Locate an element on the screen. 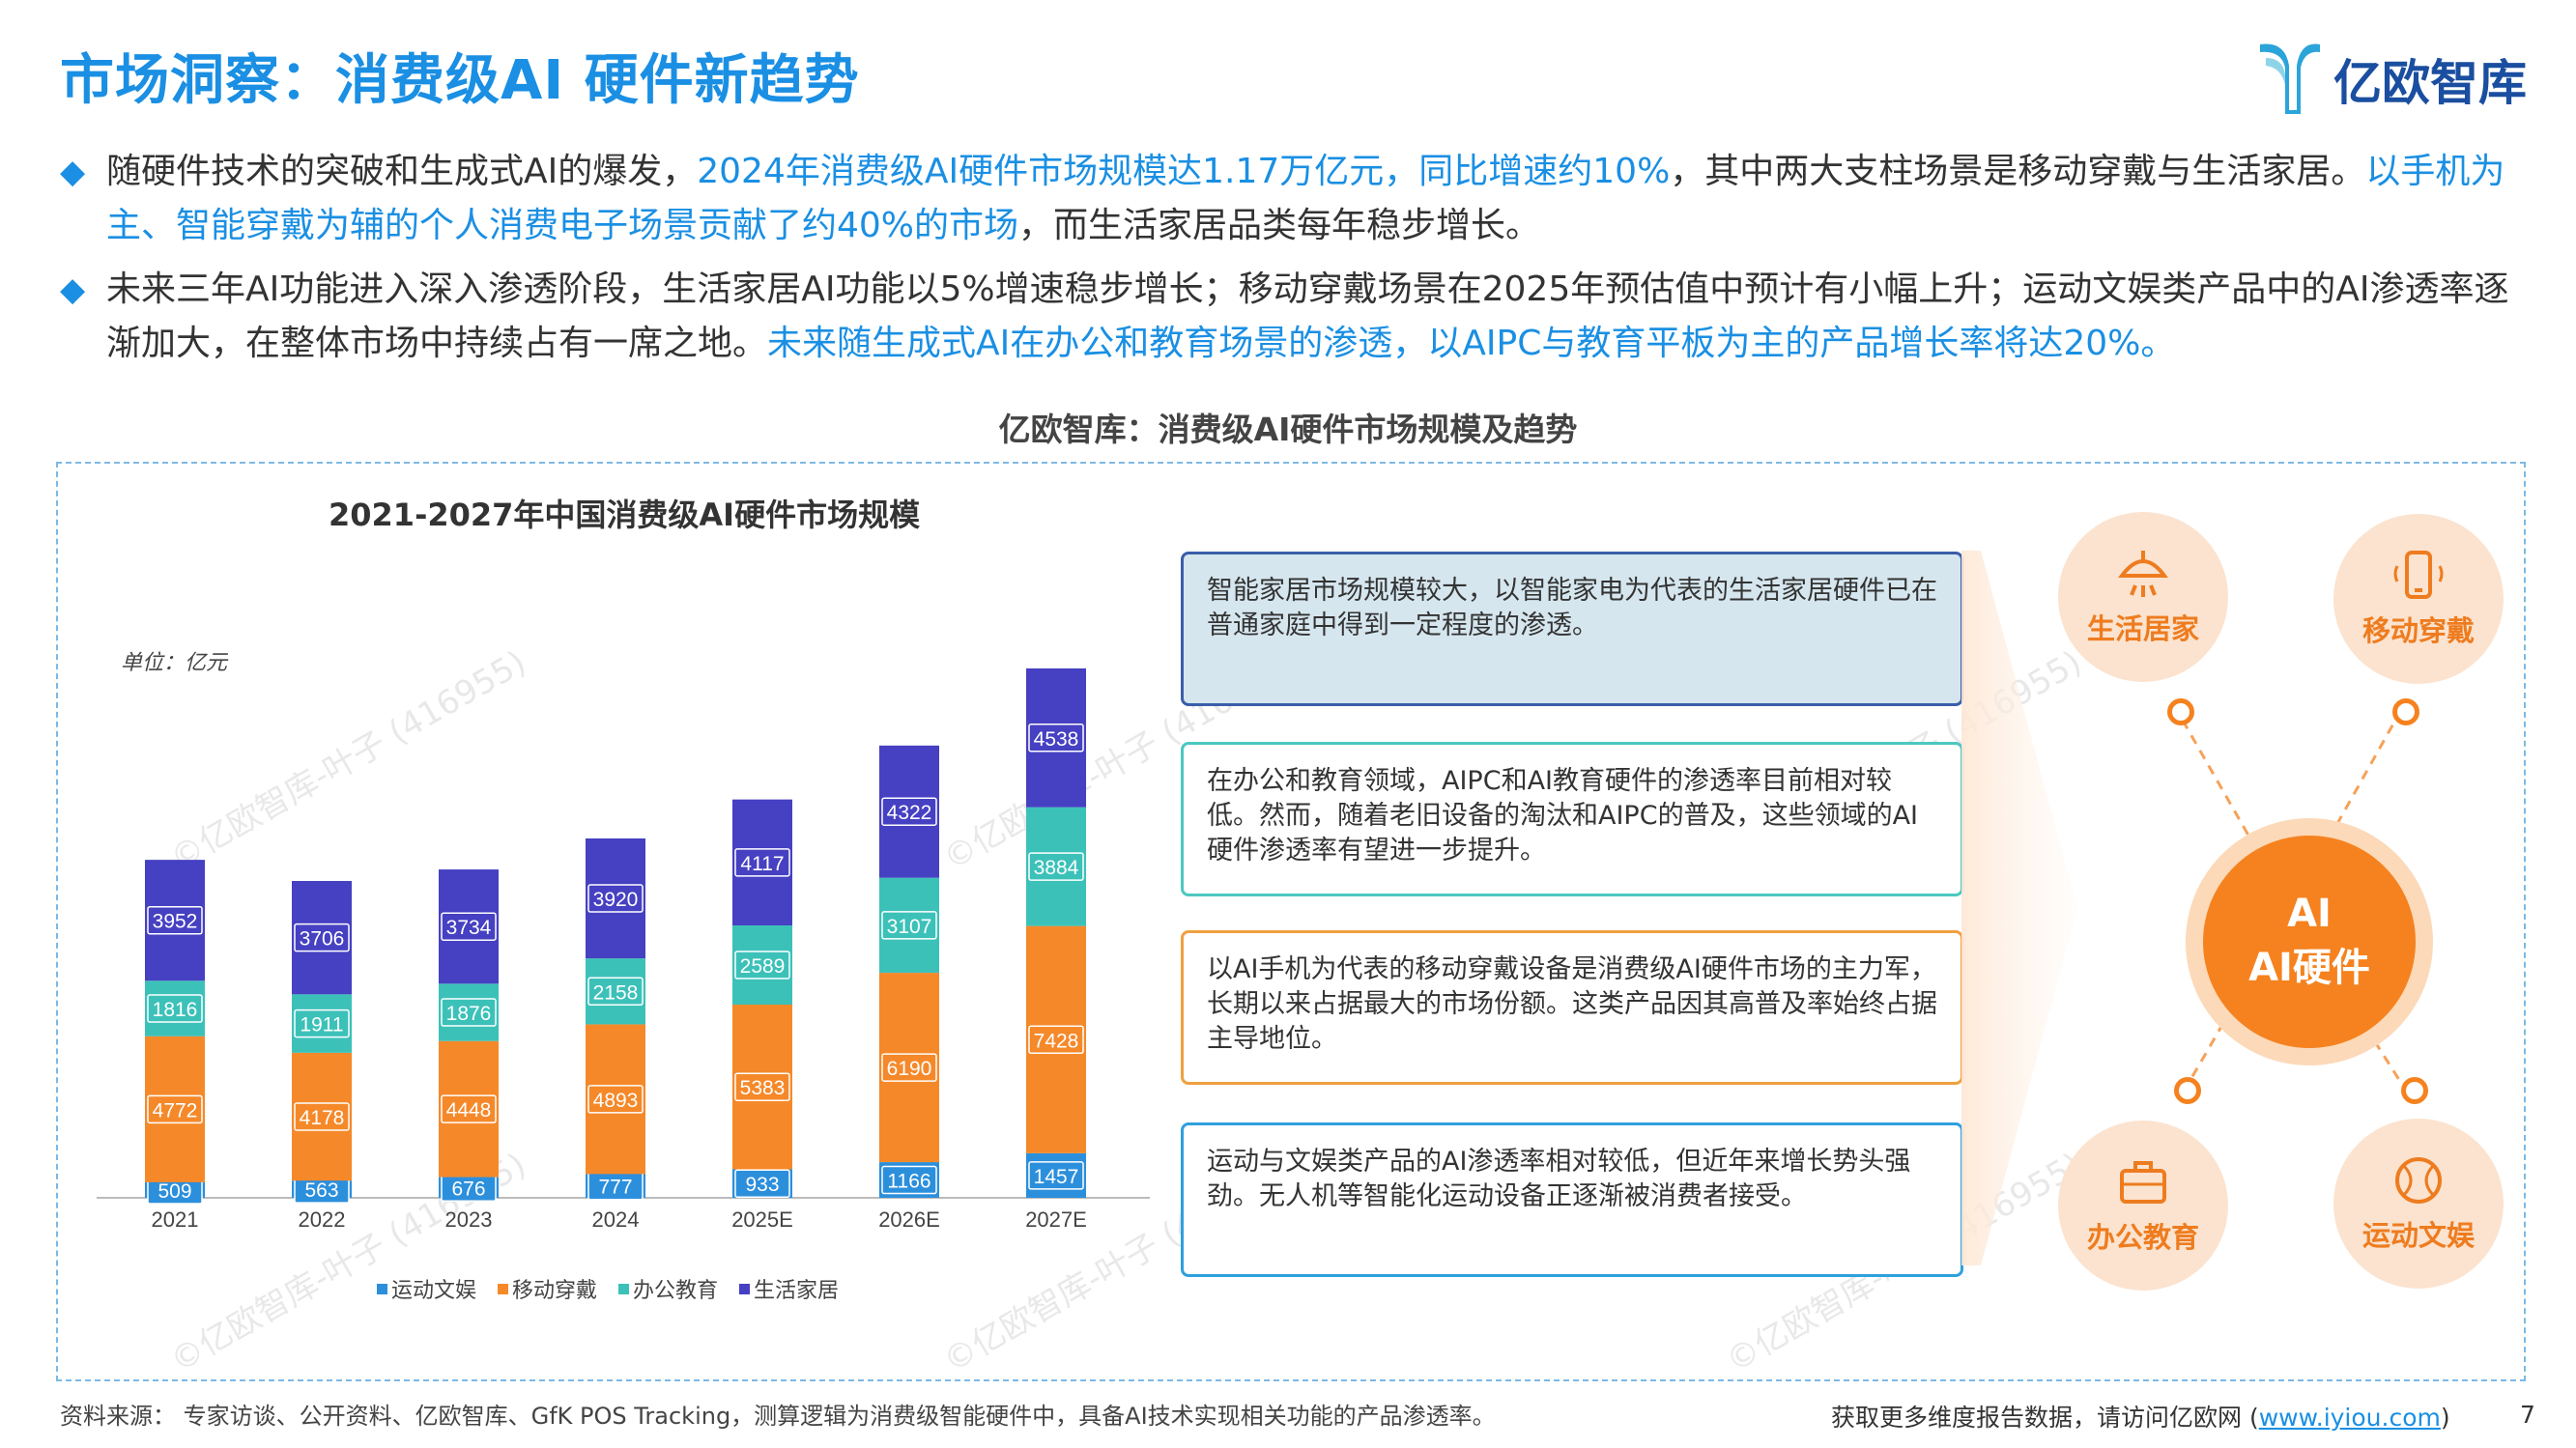  more-info-text: 获取更多维度报告数据，请访问亿欧网 ( is located at coordinates (2045, 1418).